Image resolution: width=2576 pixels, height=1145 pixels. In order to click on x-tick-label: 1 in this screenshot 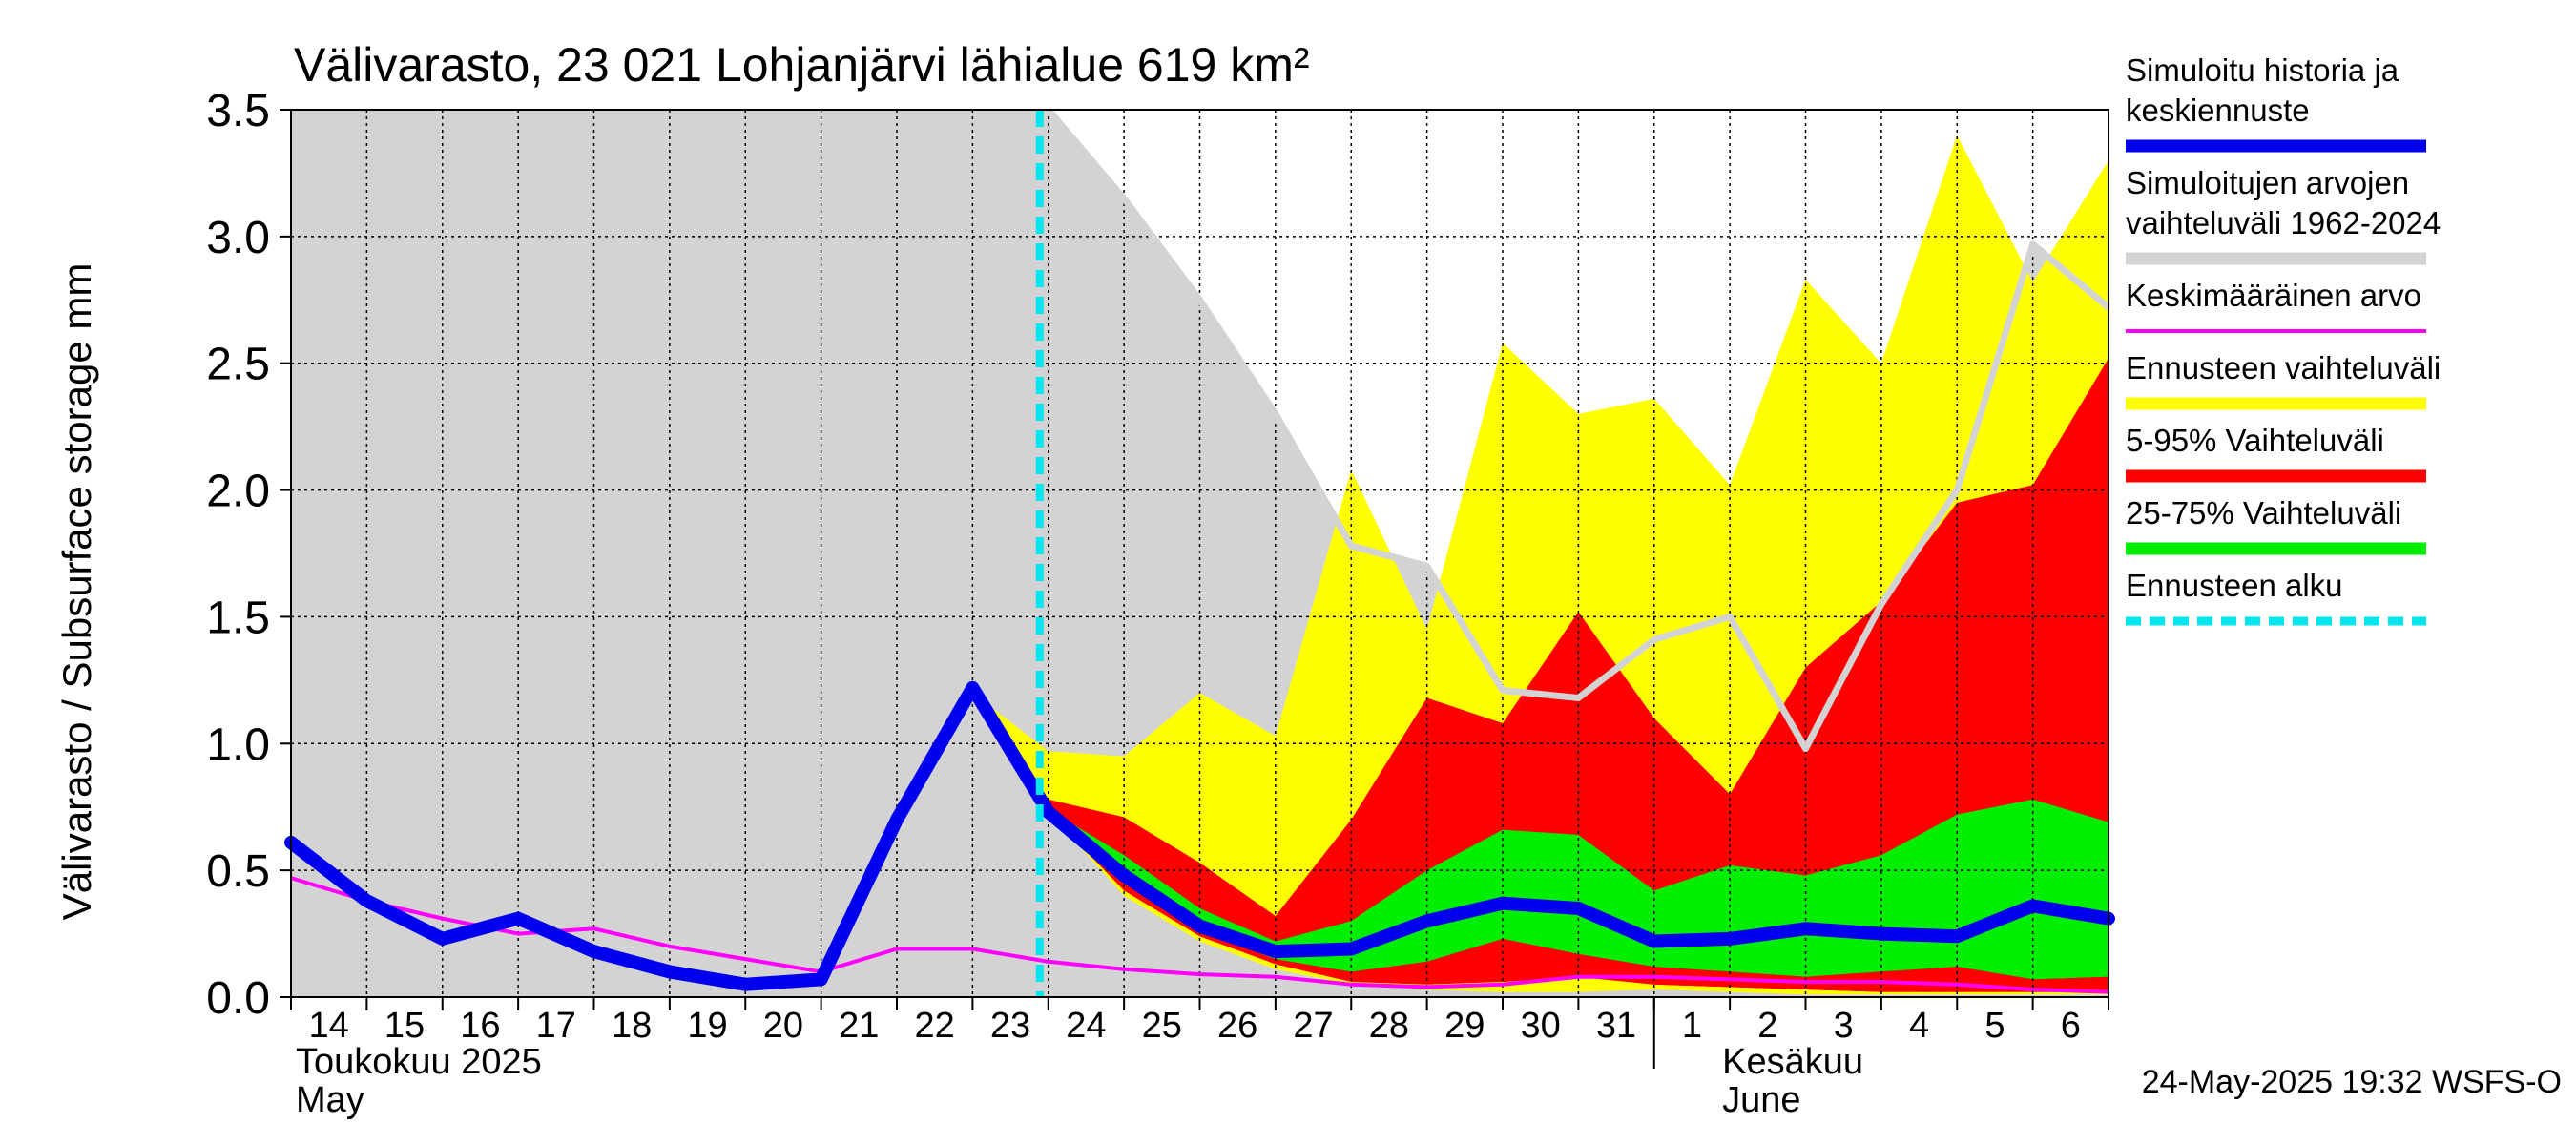, I will do `click(1692, 1026)`.